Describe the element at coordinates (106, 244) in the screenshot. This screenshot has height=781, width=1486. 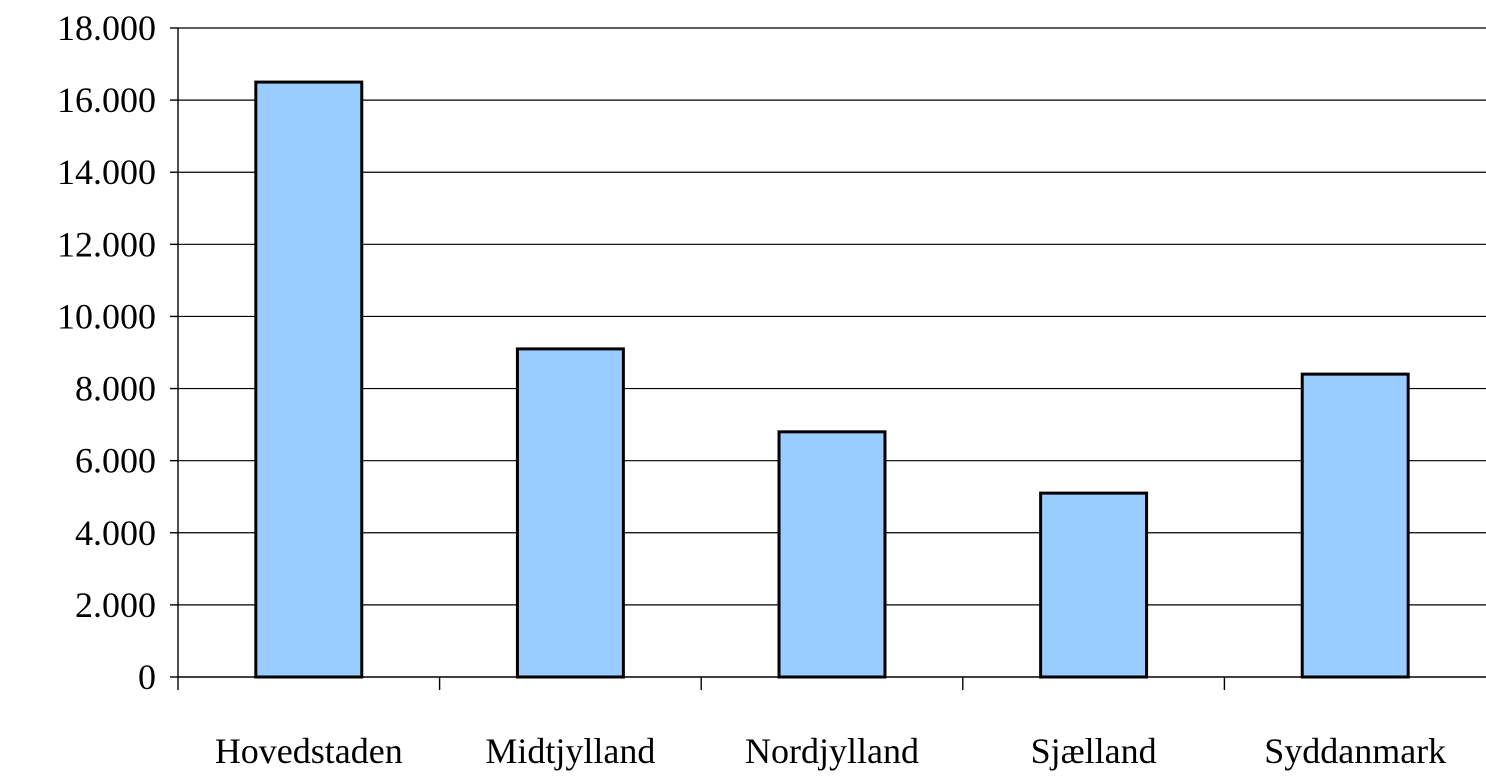
I see `y-tick-label: 12.000` at that location.